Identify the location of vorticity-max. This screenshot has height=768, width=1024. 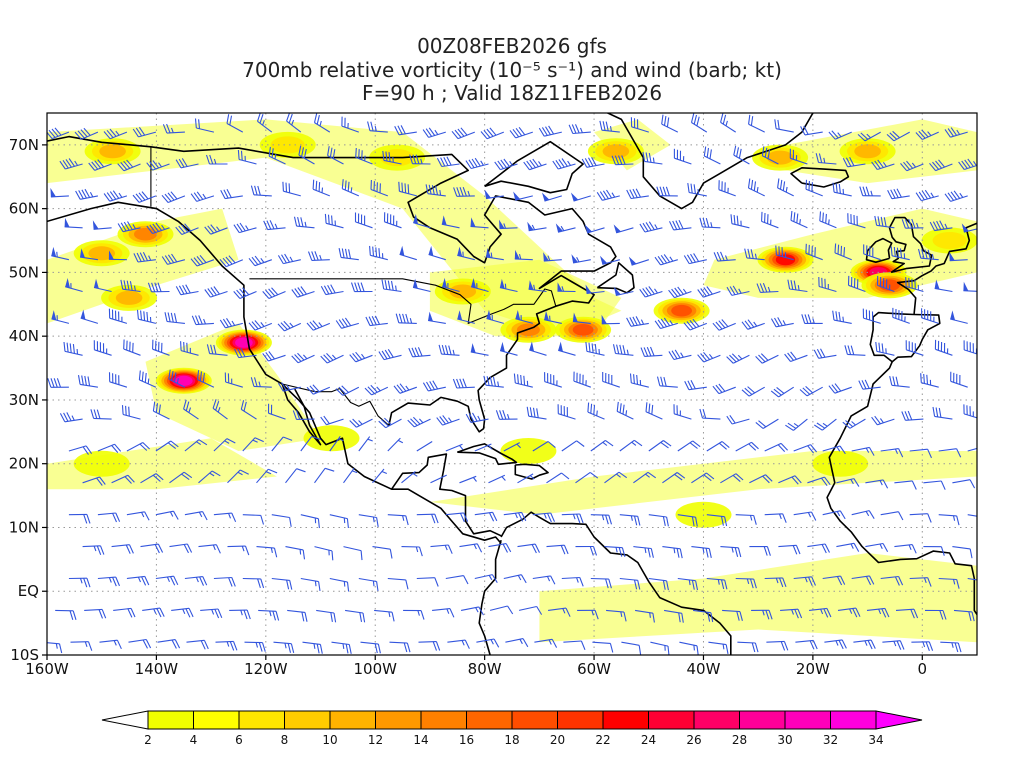
(681, 310).